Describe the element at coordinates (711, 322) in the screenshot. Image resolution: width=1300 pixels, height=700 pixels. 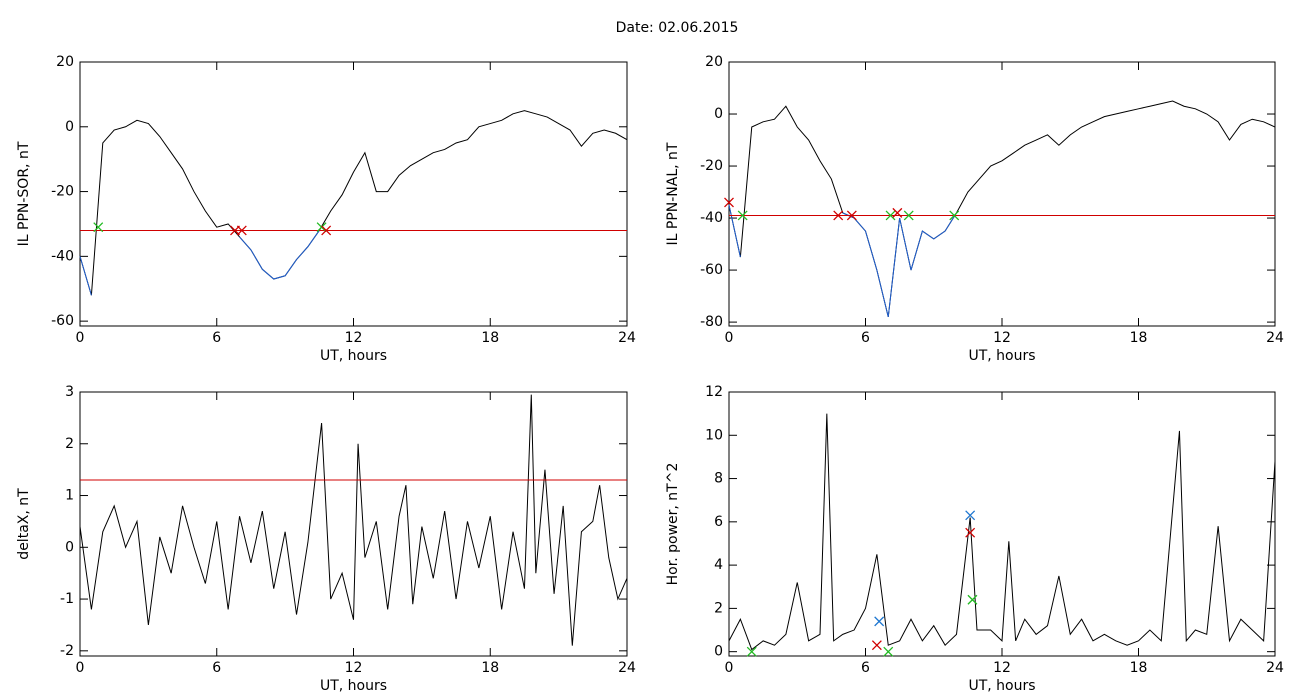
I see `y-tick-label: -80` at that location.